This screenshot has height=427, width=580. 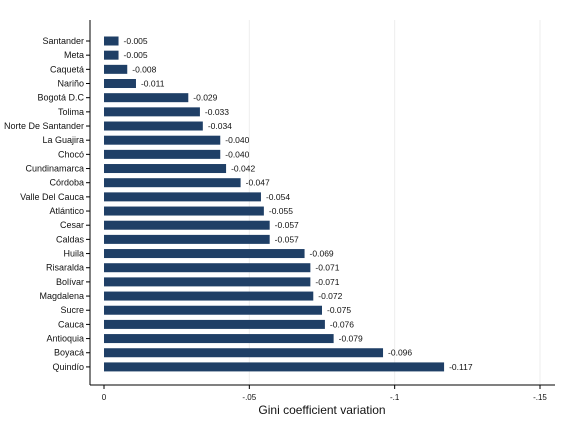 What do you see at coordinates (217, 112) in the screenshot?
I see `value-label: -0.033` at bounding box center [217, 112].